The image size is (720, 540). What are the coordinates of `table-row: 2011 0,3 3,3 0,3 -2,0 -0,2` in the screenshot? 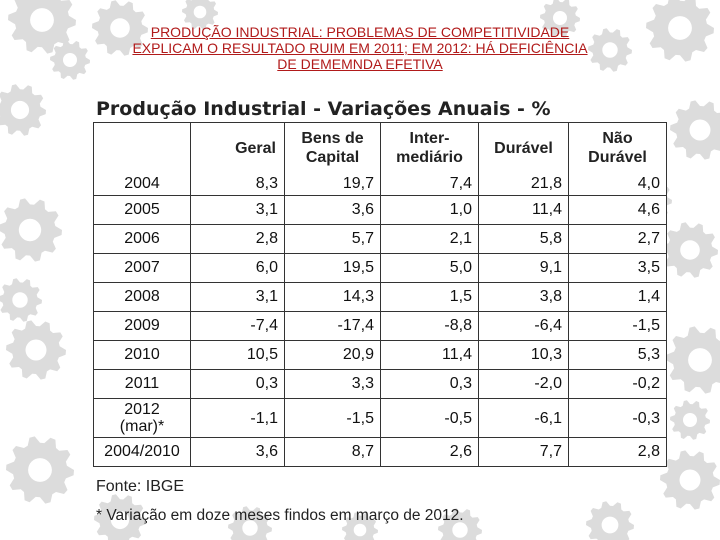 It's located at (380, 384).